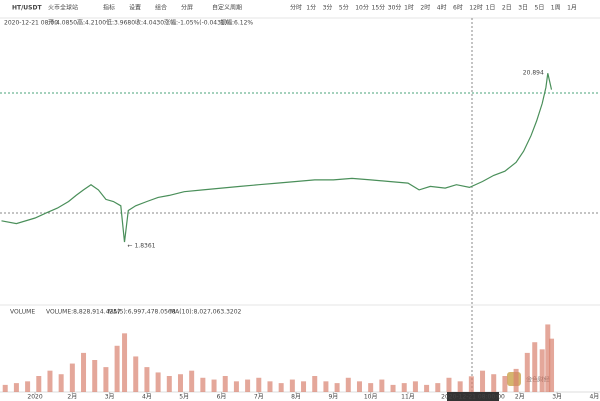  What do you see at coordinates (27, 8) in the screenshot?
I see `symbol: HT/USDT` at bounding box center [27, 8].